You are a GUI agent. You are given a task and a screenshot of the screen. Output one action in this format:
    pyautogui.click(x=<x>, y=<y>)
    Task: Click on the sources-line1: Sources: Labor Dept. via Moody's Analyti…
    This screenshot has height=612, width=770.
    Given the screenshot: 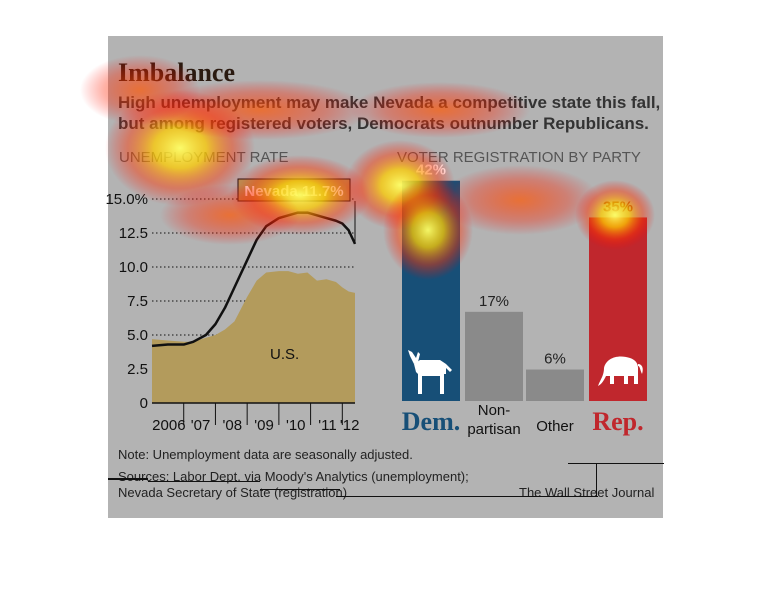 What is the action you would take?
    pyautogui.click(x=293, y=476)
    